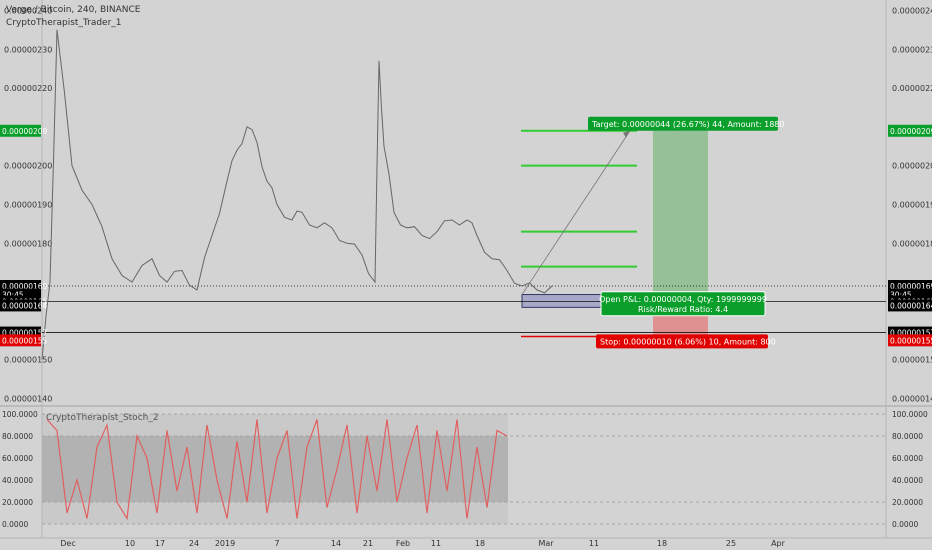 The width and height of the screenshot is (932, 550). What do you see at coordinates (194, 543) in the screenshot?
I see `time-tick: 24` at bounding box center [194, 543].